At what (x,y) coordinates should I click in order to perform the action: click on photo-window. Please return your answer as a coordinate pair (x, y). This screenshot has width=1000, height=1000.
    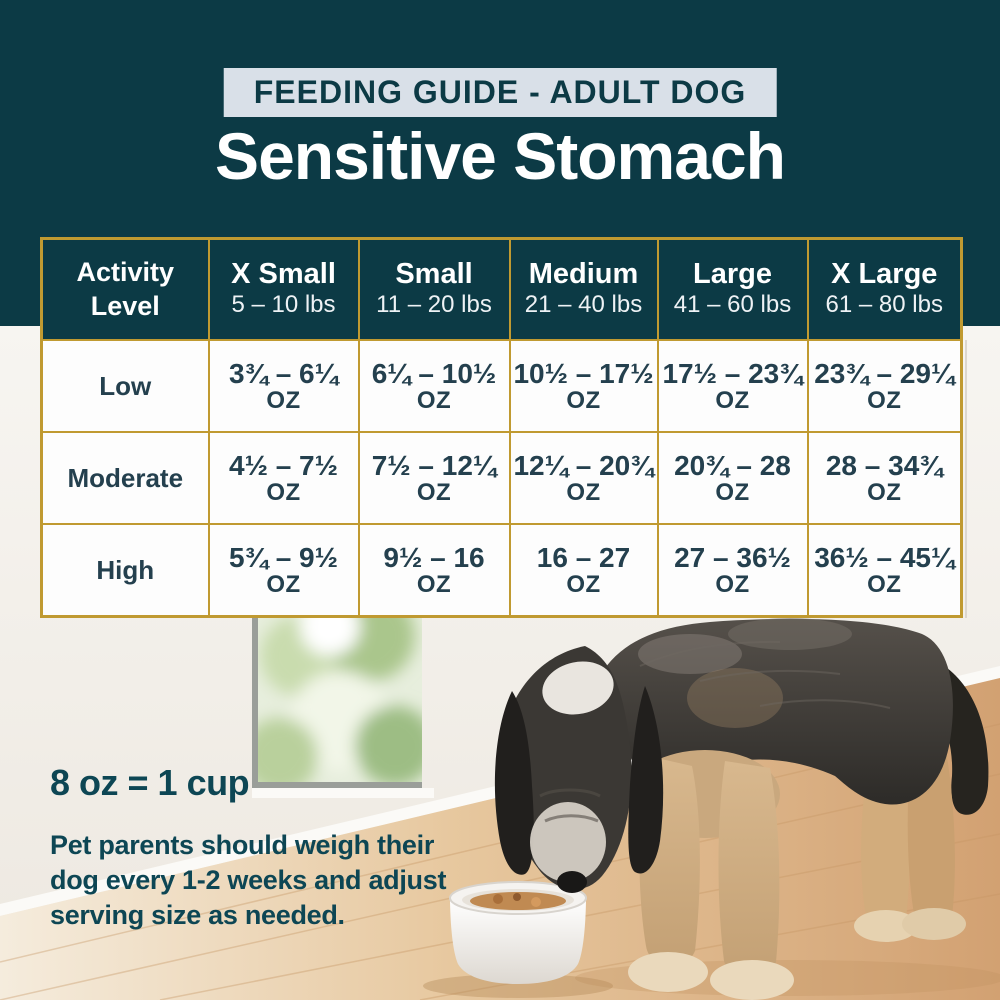
    Looking at the image, I should click on (343, 706).